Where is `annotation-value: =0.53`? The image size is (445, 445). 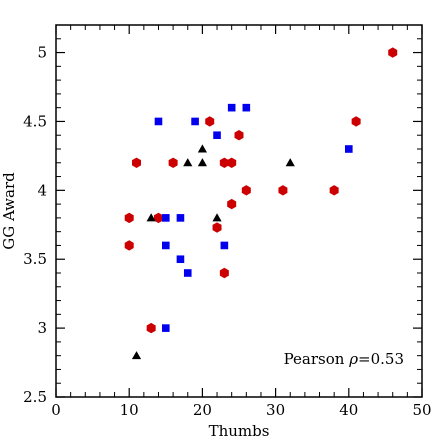 annotation-value: =0.53 is located at coordinates (381, 359).